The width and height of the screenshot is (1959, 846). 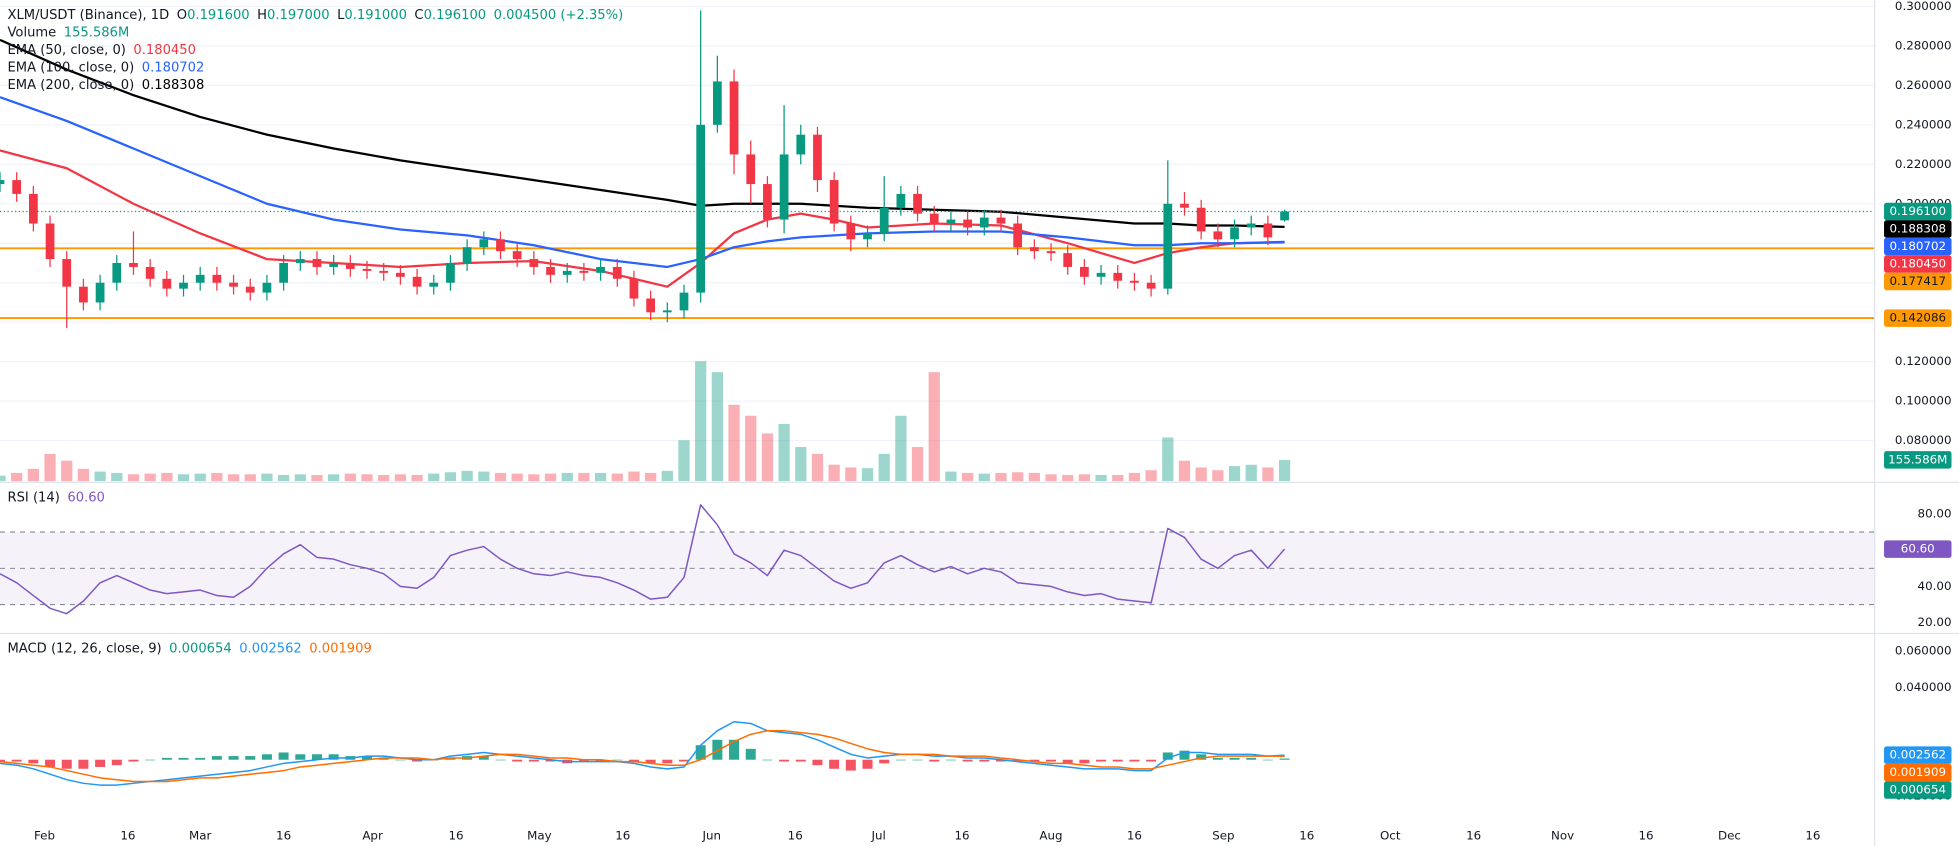 What do you see at coordinates (1917, 755) in the screenshot?
I see `axis-label: 0.002562` at bounding box center [1917, 755].